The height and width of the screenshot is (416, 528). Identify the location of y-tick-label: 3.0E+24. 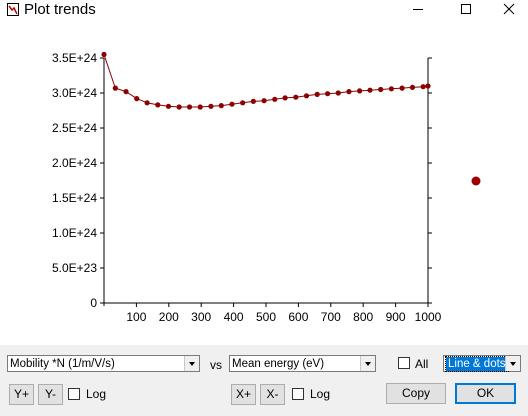
(74, 93).